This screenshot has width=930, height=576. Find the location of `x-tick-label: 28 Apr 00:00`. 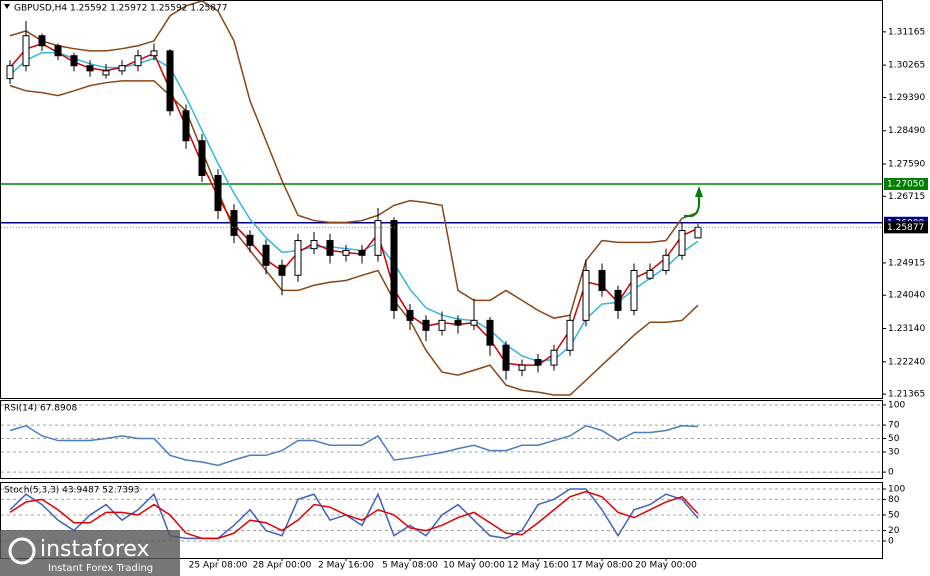

x-tick-label: 28 Apr 00:00 is located at coordinates (282, 566).